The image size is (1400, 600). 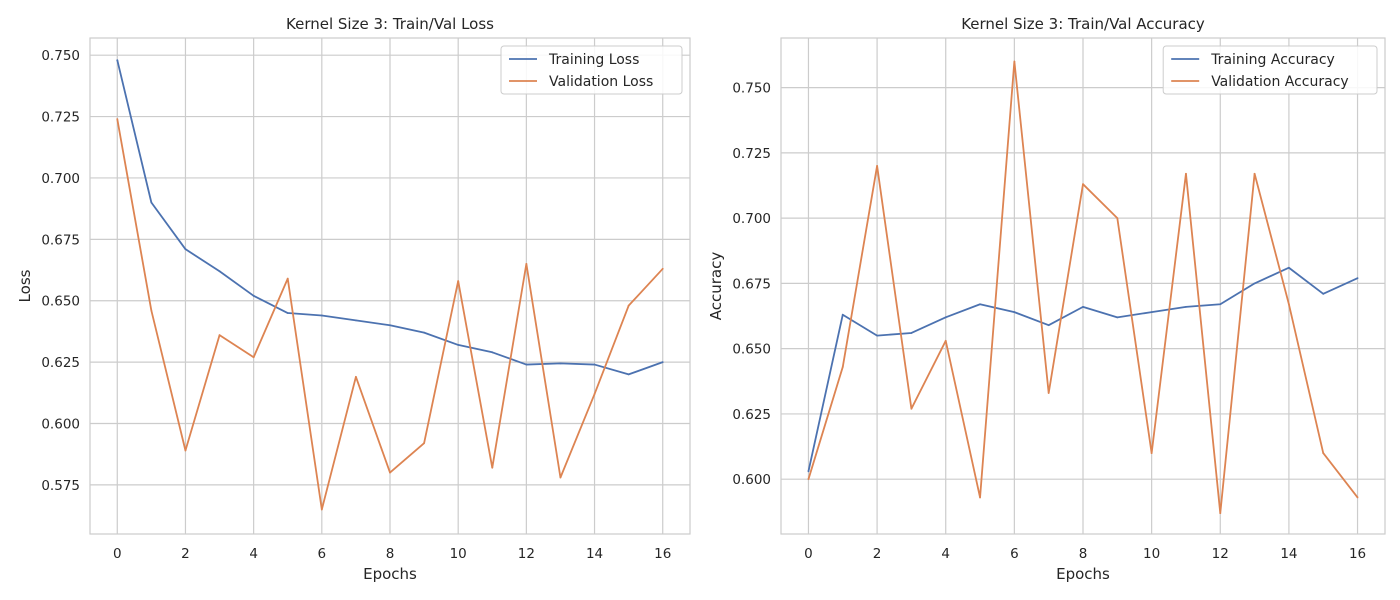 I want to click on legend-label: Validation Accuracy, so click(x=1280, y=82).